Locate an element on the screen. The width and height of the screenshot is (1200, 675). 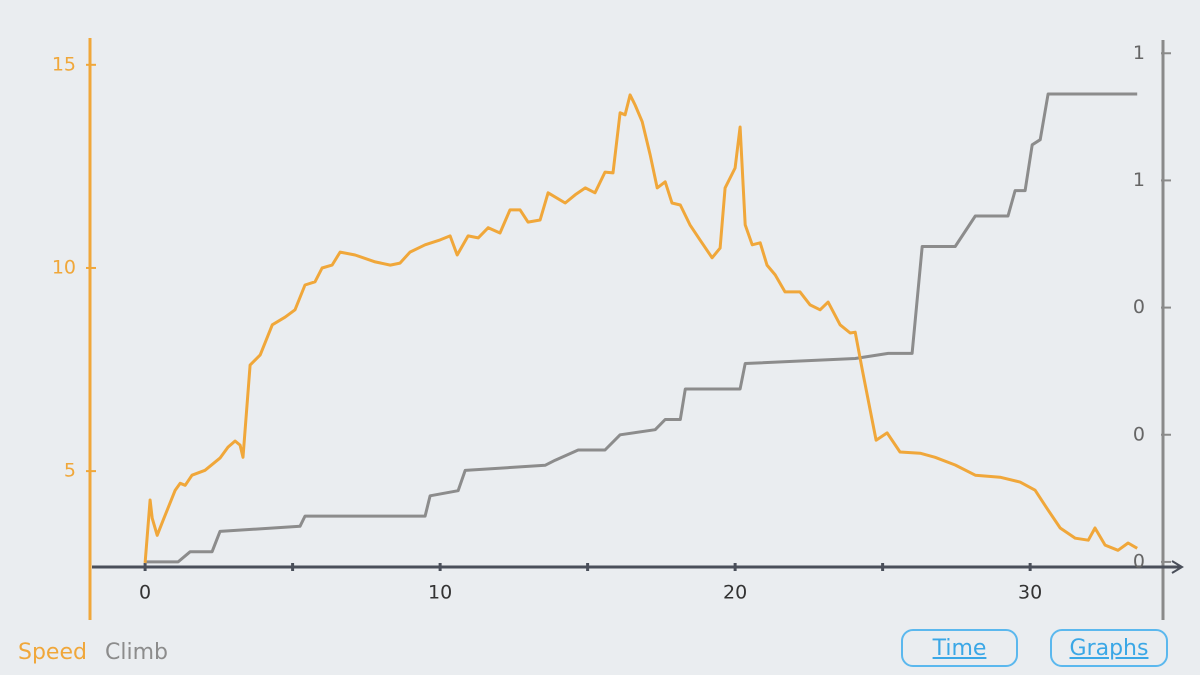
x-tick-label: 10 is located at coordinates (440, 593).